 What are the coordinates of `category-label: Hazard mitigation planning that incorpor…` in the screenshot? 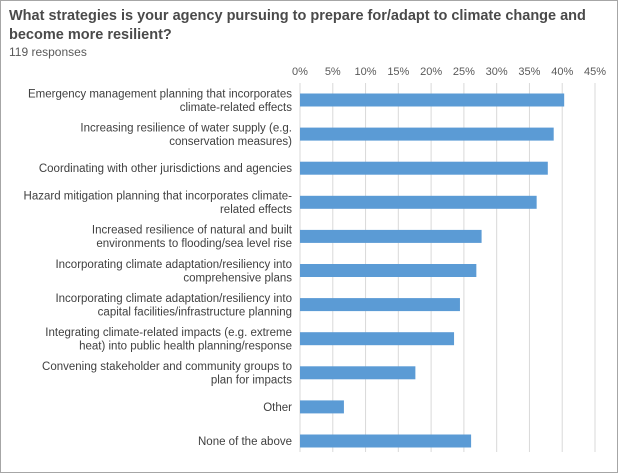 It's located at (158, 197).